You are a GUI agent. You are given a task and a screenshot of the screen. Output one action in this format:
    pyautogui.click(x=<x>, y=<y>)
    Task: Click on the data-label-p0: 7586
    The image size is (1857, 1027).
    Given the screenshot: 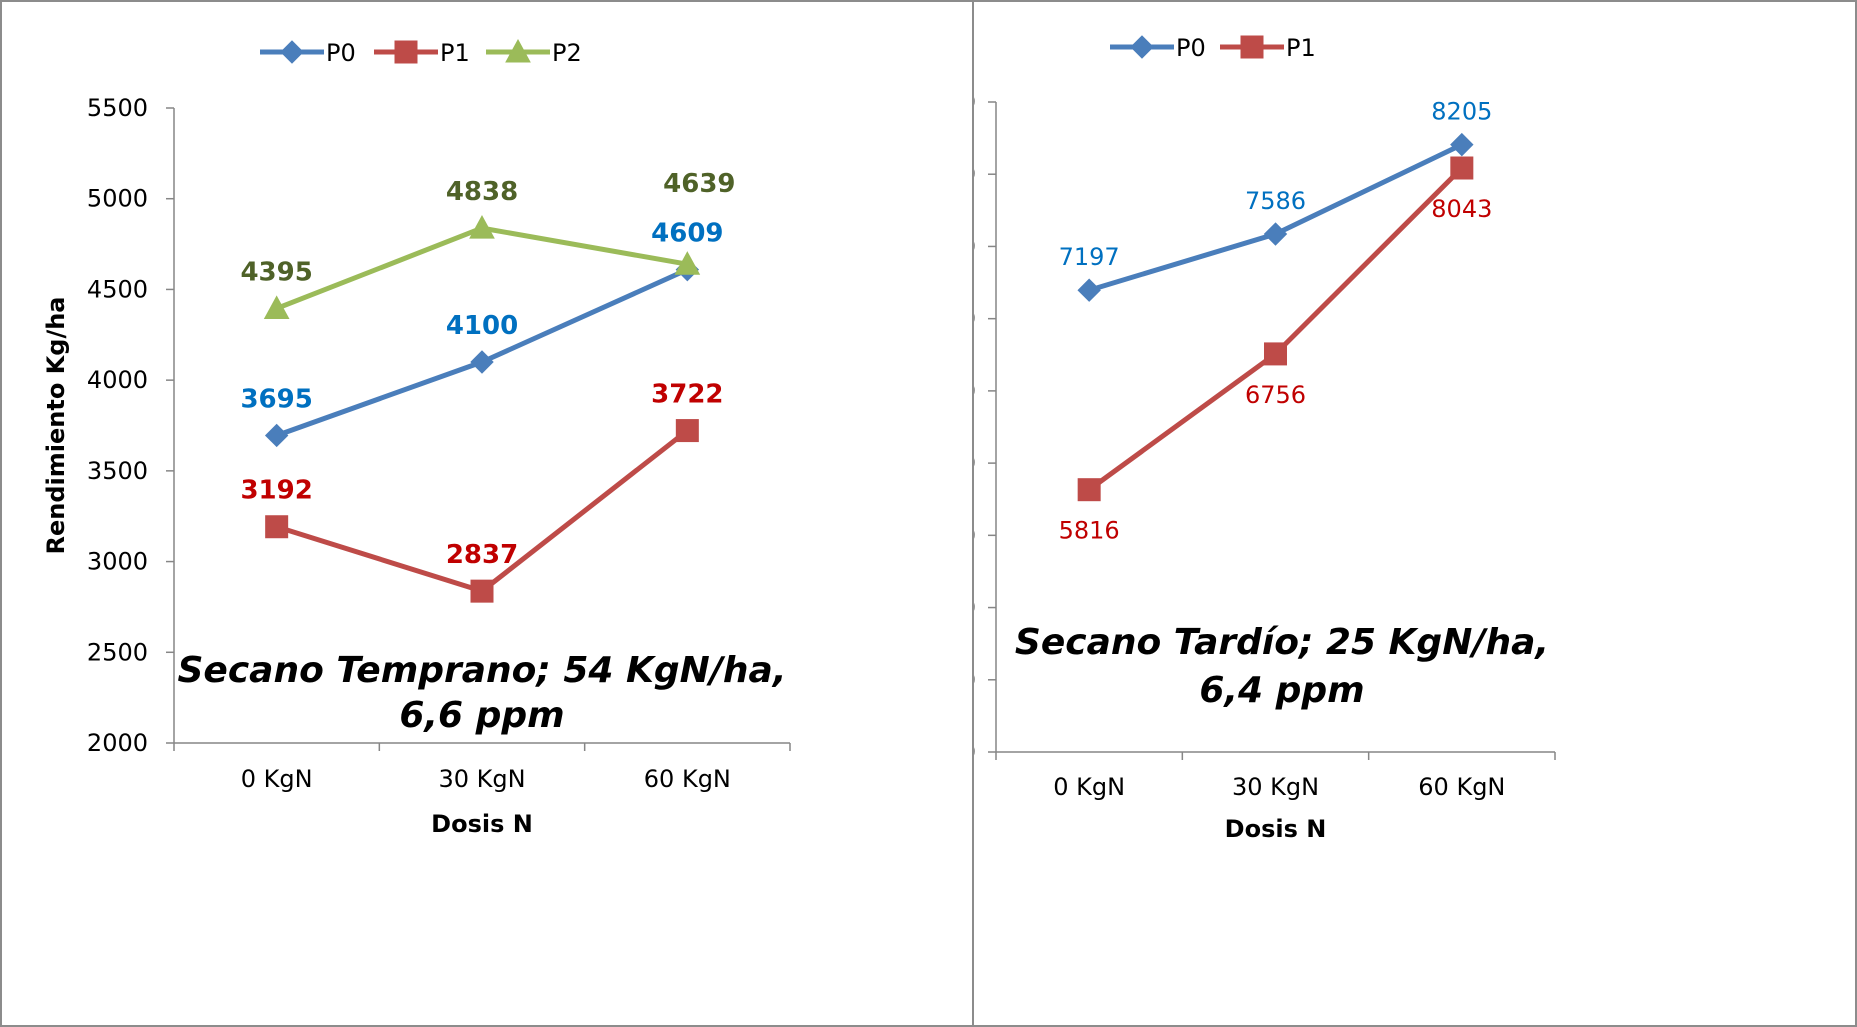 What is the action you would take?
    pyautogui.click(x=1275, y=201)
    